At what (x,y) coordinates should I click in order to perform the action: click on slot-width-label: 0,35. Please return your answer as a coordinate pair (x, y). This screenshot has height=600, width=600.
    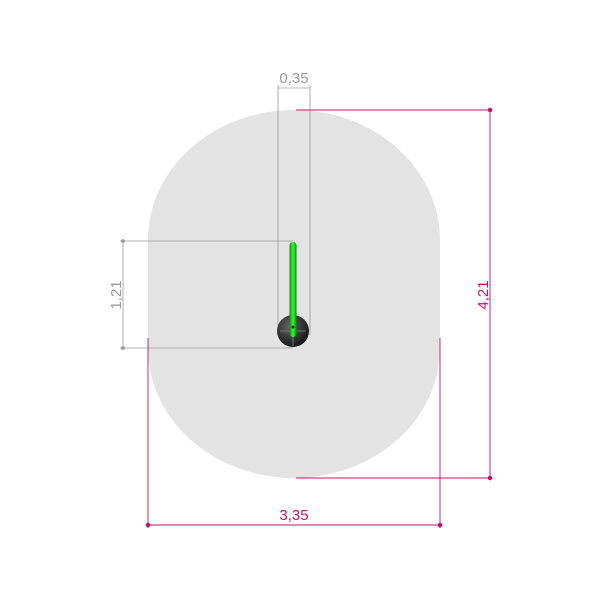
    Looking at the image, I should click on (293, 78).